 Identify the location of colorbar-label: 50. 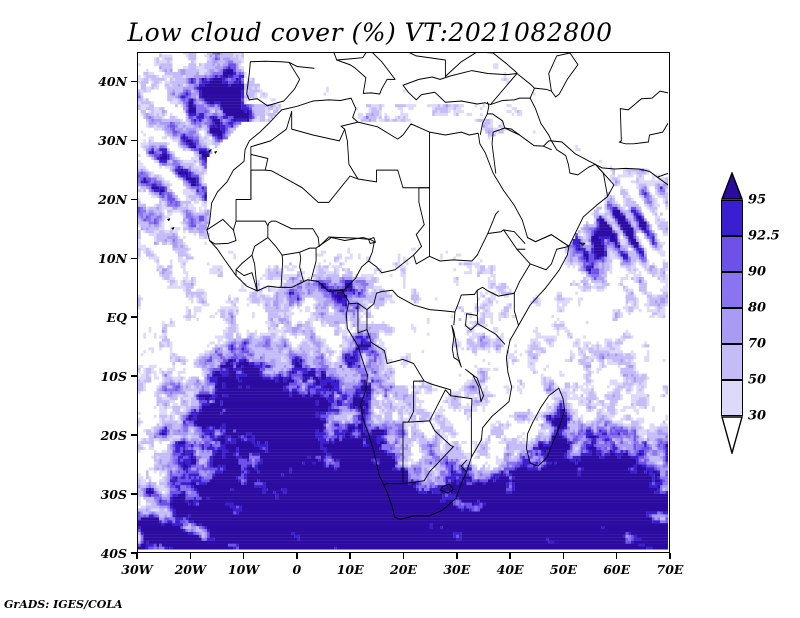
(757, 380).